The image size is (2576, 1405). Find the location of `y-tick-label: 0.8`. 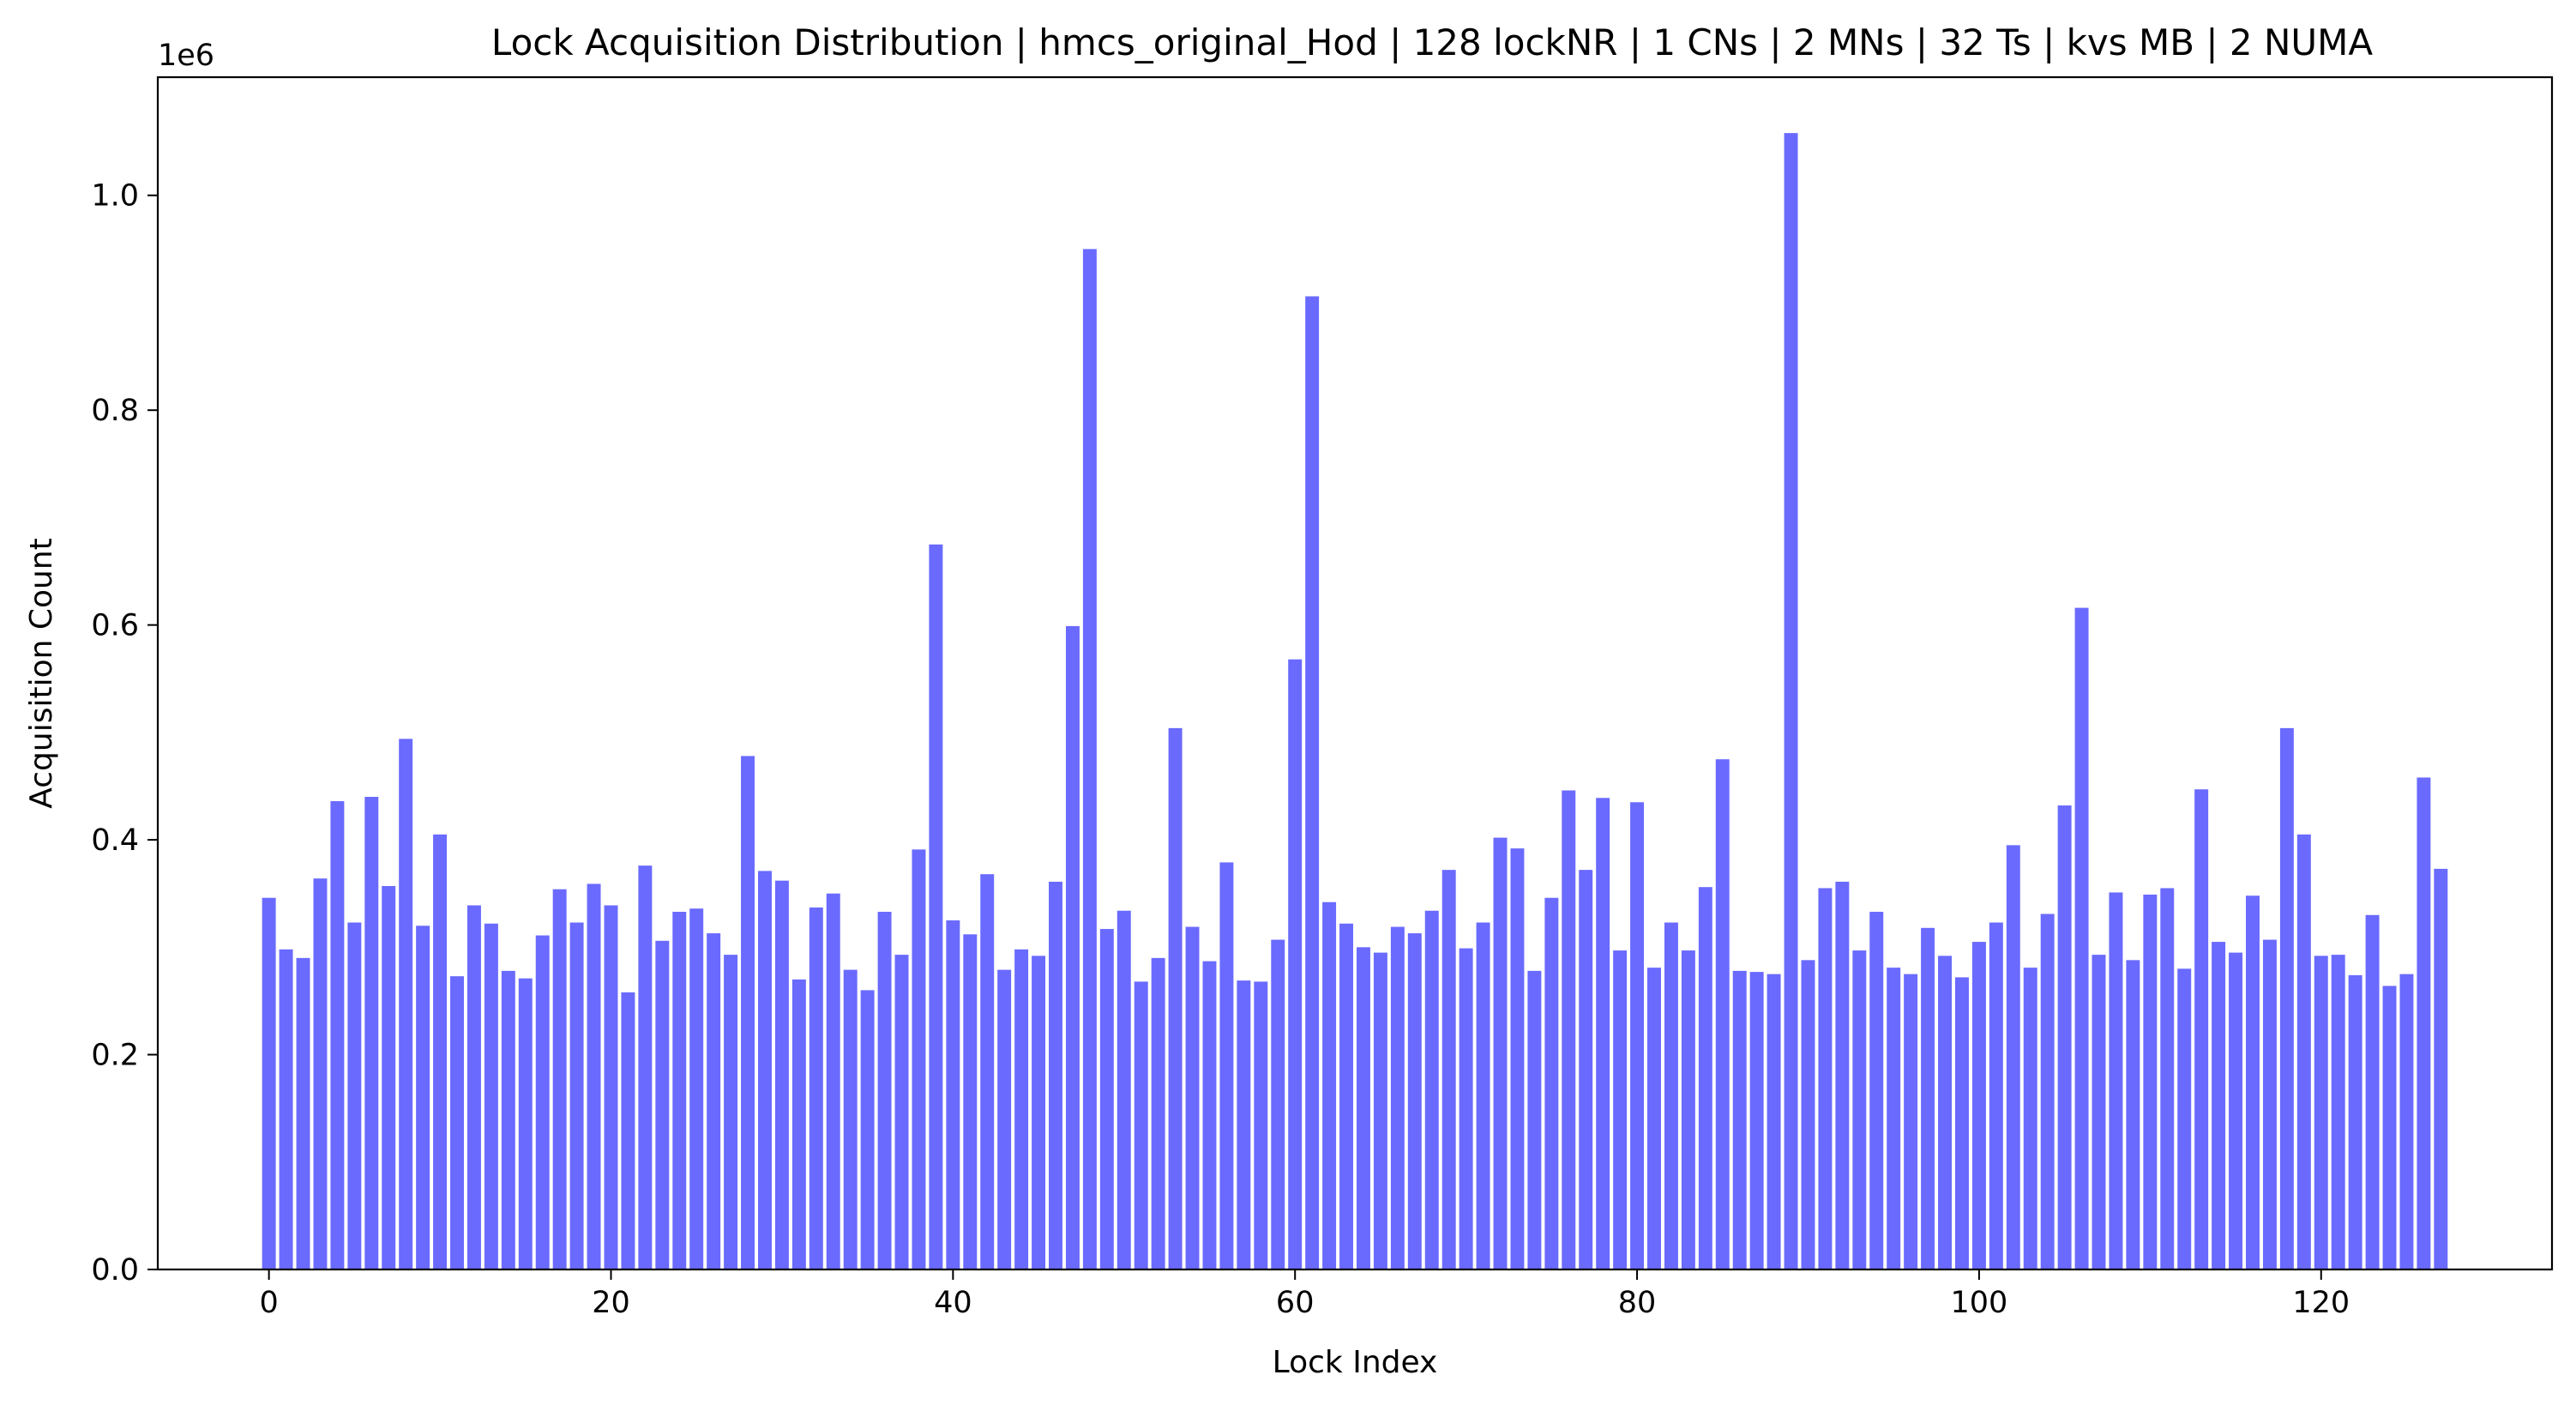

y-tick-label: 0.8 is located at coordinates (115, 411).